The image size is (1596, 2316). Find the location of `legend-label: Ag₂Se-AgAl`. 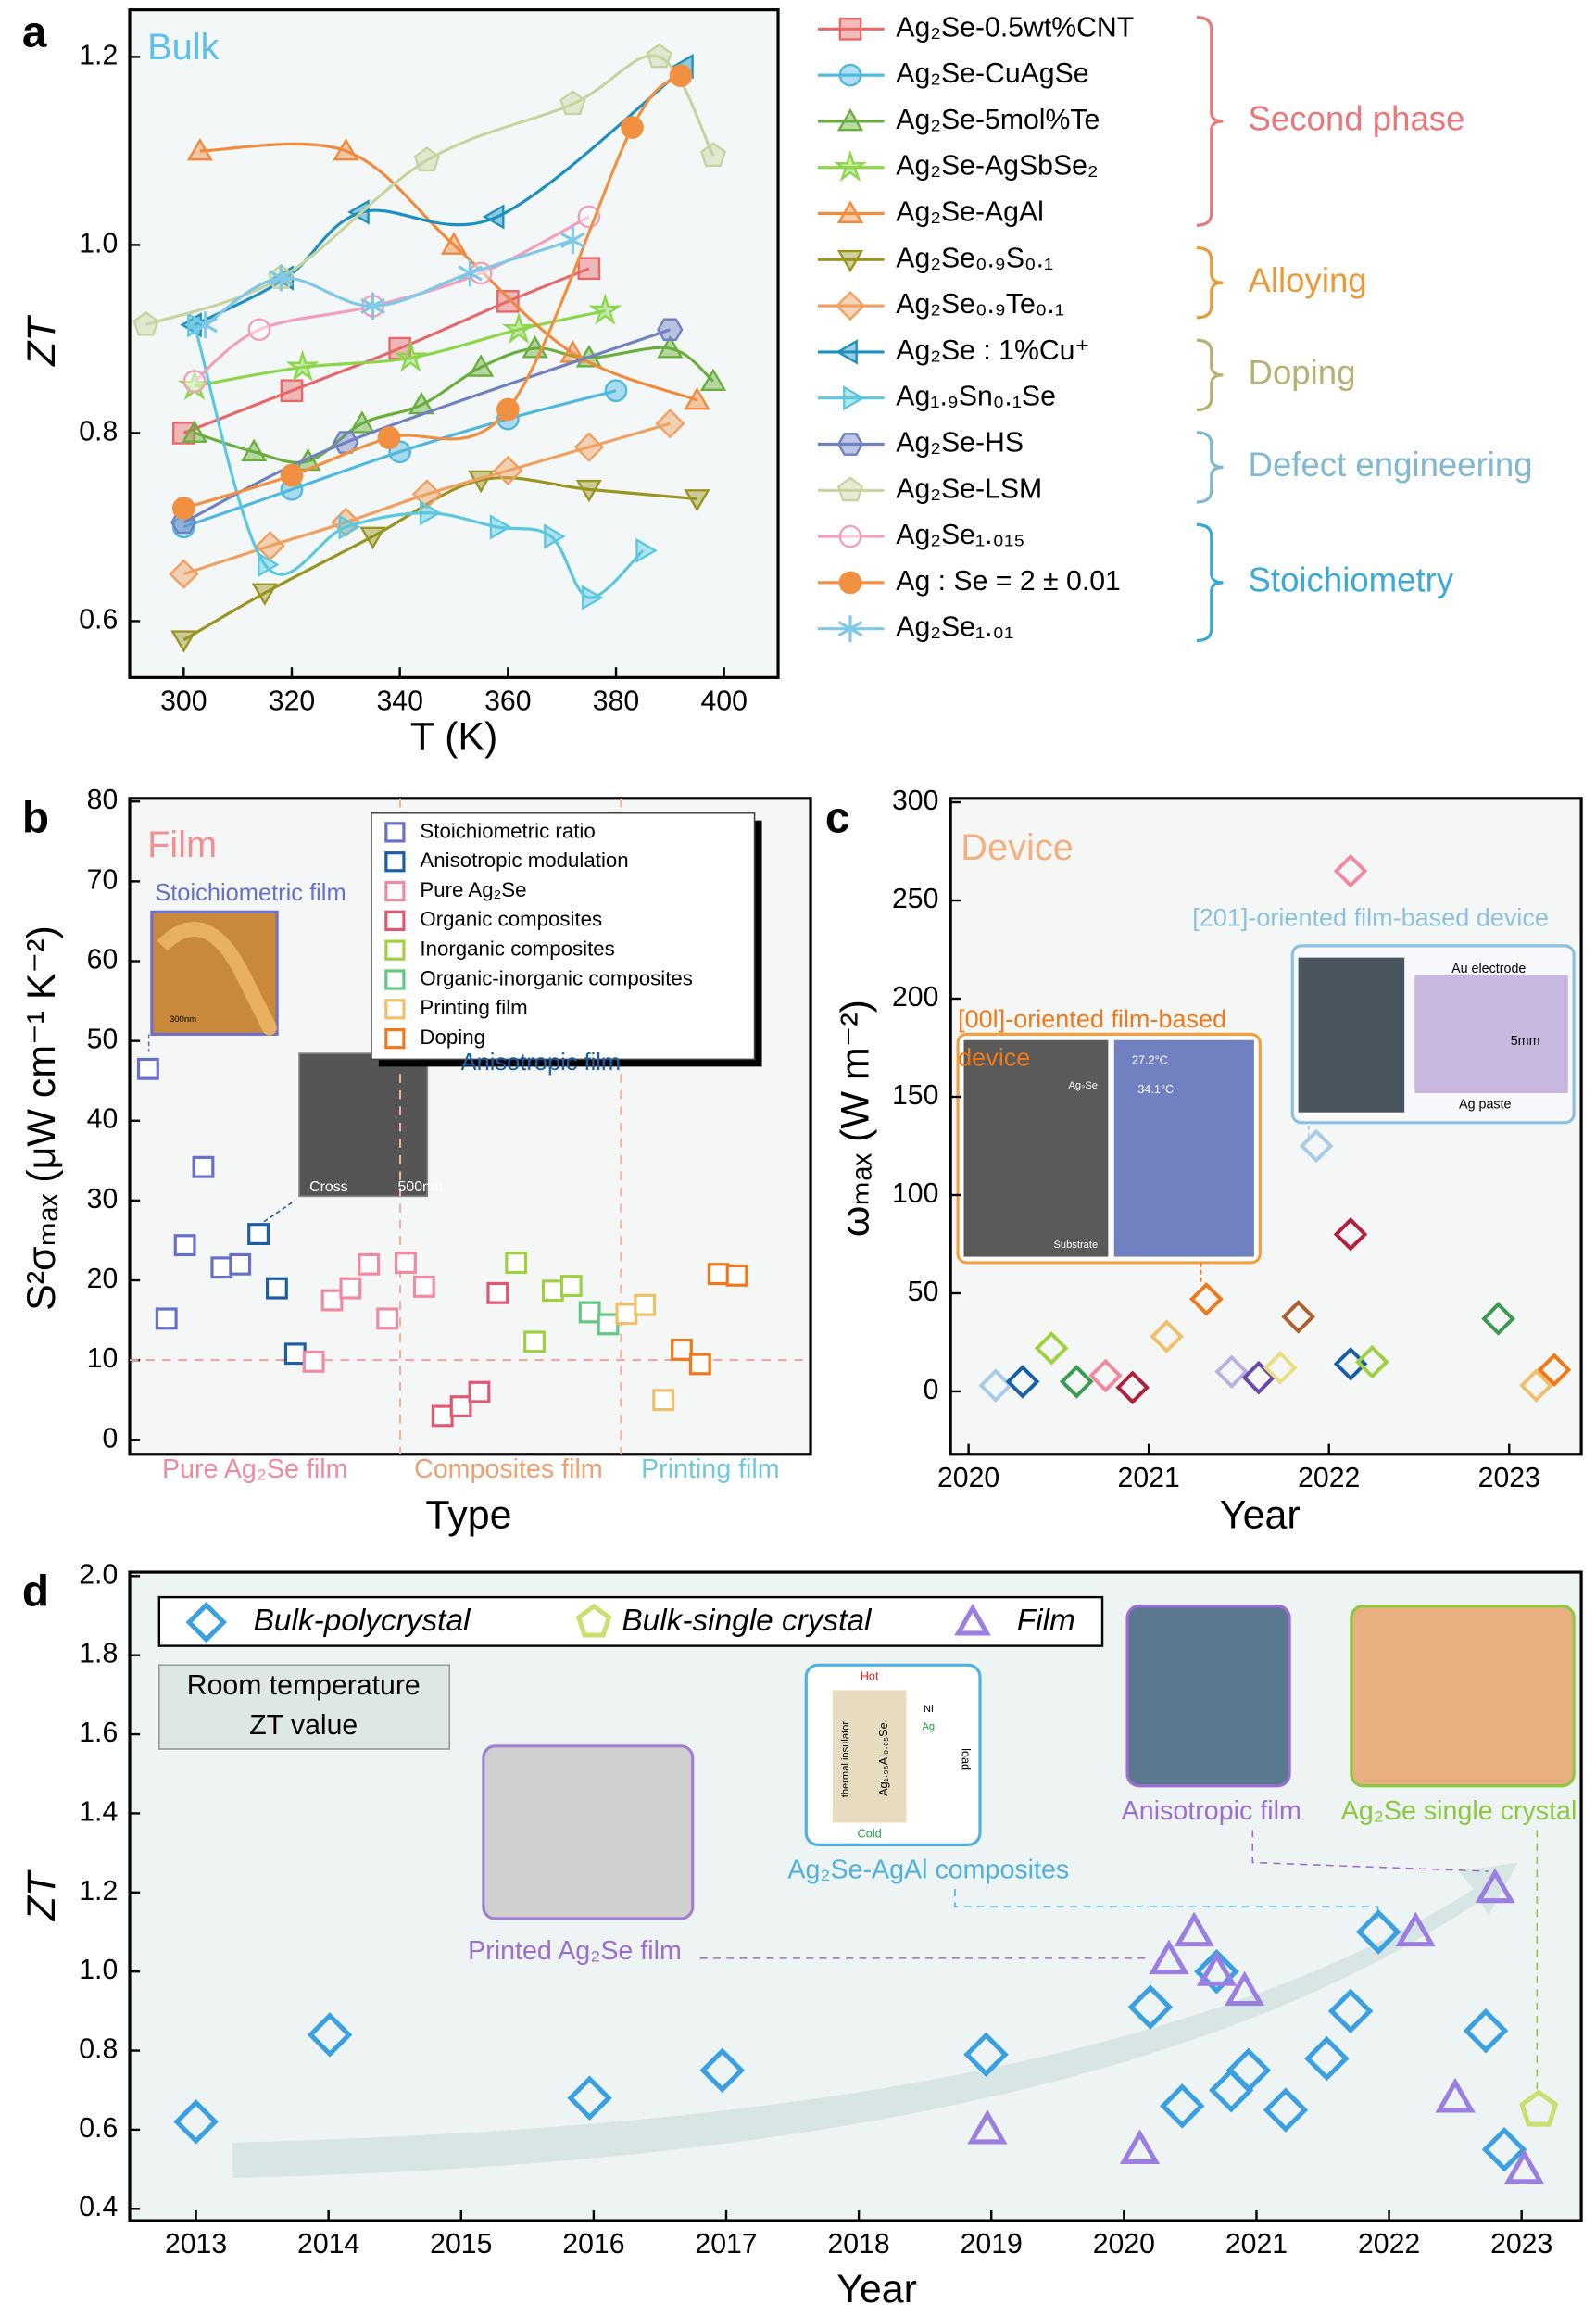

legend-label: Ag₂Se-AgAl is located at coordinates (970, 212).